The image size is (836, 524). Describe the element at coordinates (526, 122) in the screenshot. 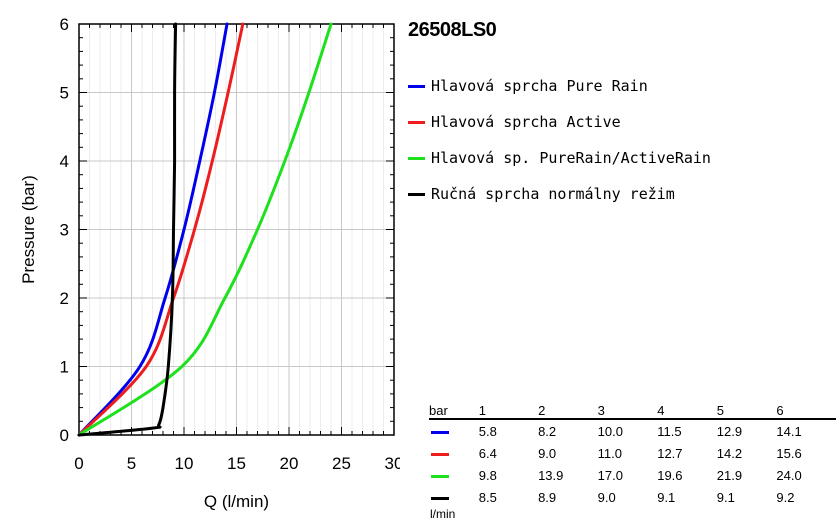

I see `legend-label-active: Hlavová sprcha Active` at that location.